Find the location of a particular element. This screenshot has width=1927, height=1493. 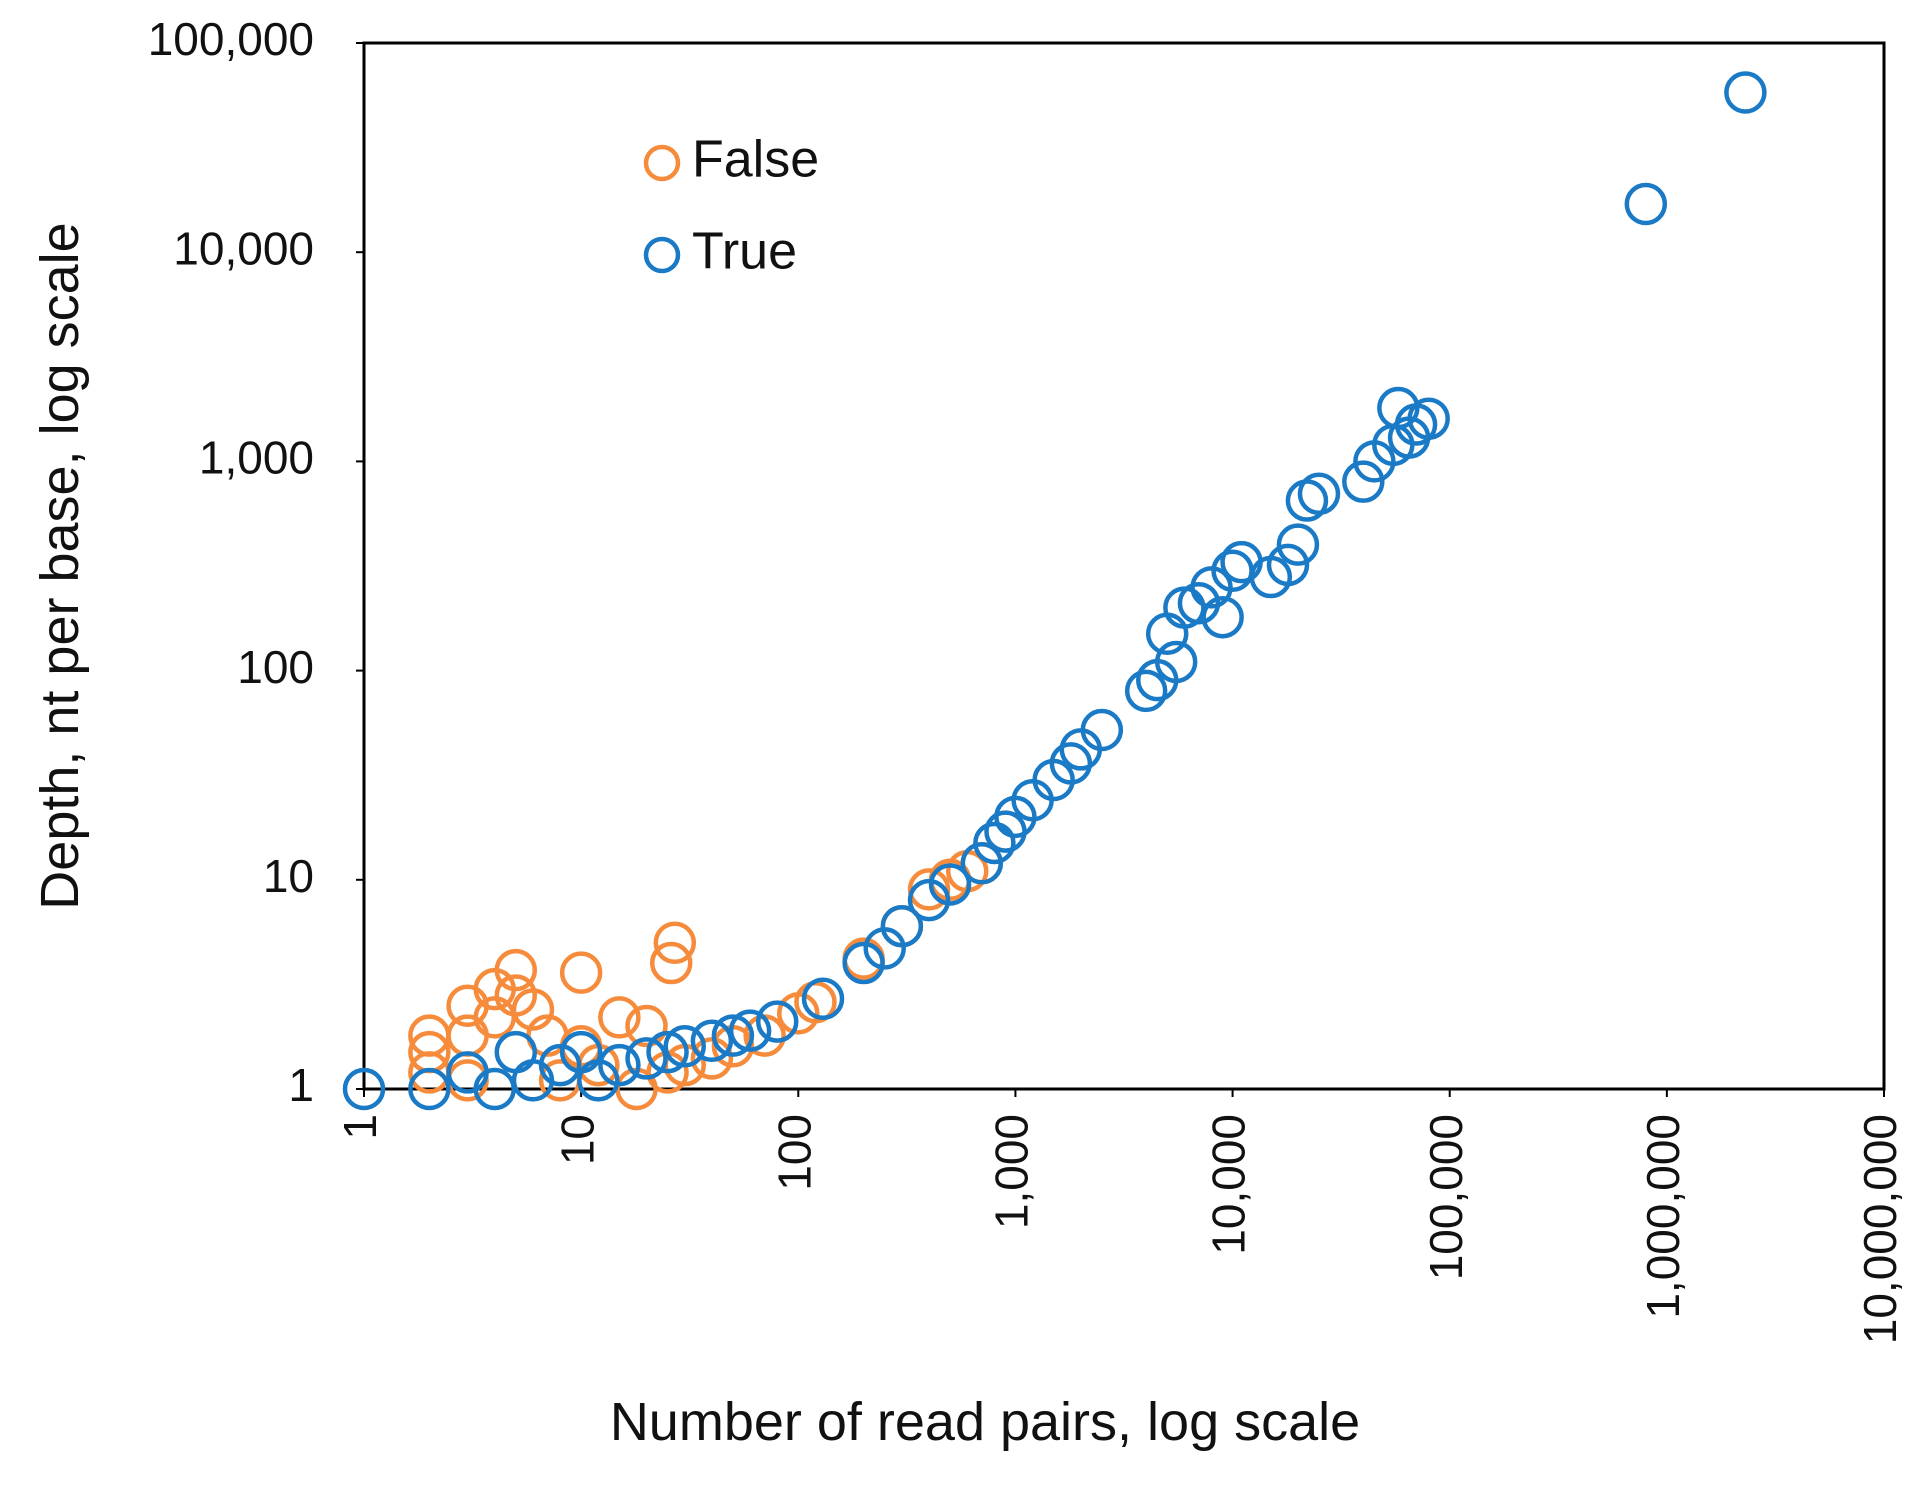

y-tick-label: 1 is located at coordinates (301, 1085).